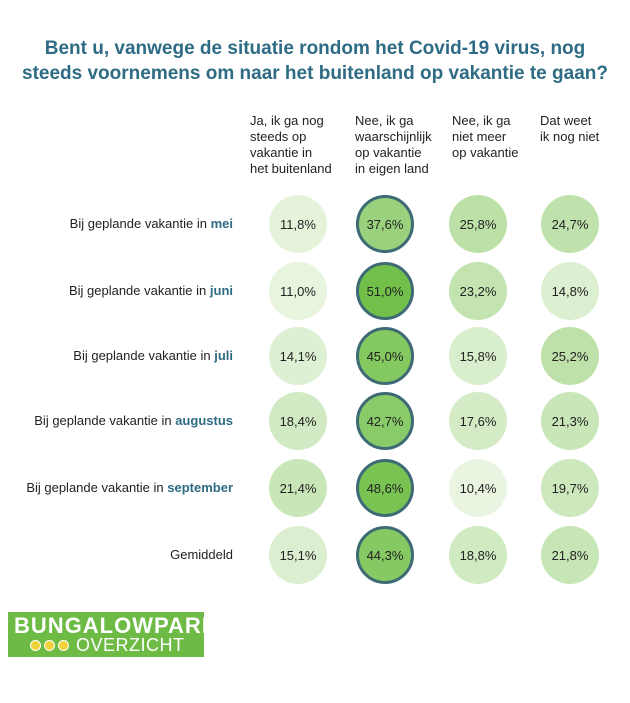  I want to click on value-bubble: 25,8%, so click(478, 224).